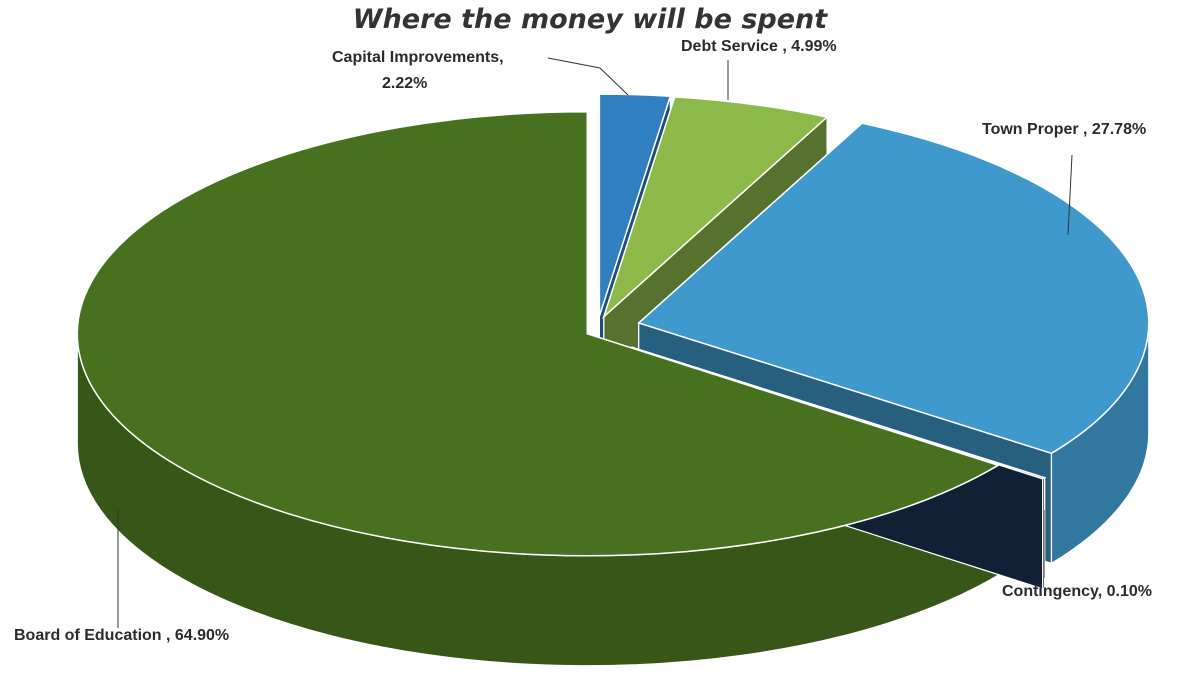 This screenshot has width=1181, height=677. What do you see at coordinates (404, 83) in the screenshot?
I see `label-capital-improvements-value: 2.22%` at bounding box center [404, 83].